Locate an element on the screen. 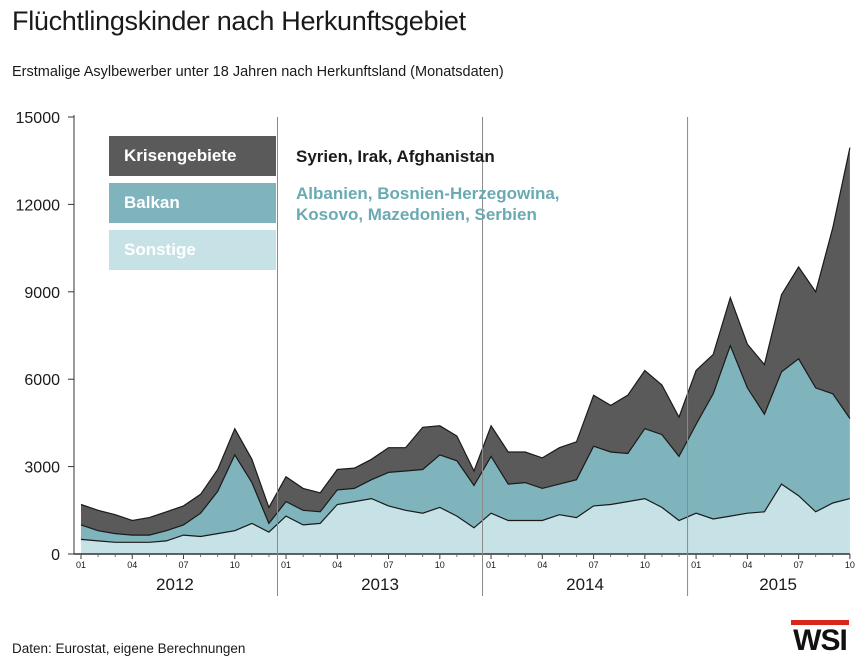 This screenshot has width=866, height=664. y-tick-label: 6000 is located at coordinates (42, 380).